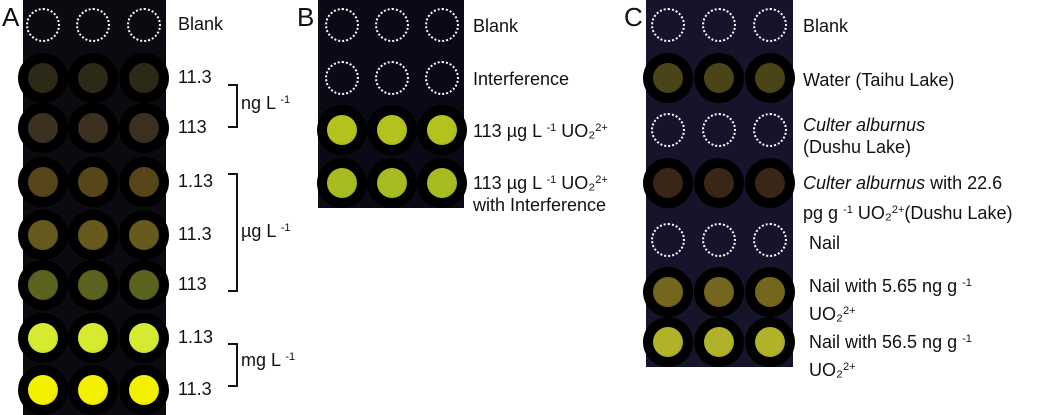  Describe the element at coordinates (268, 360) in the screenshot. I see `unit-mg: mg L -1` at that location.